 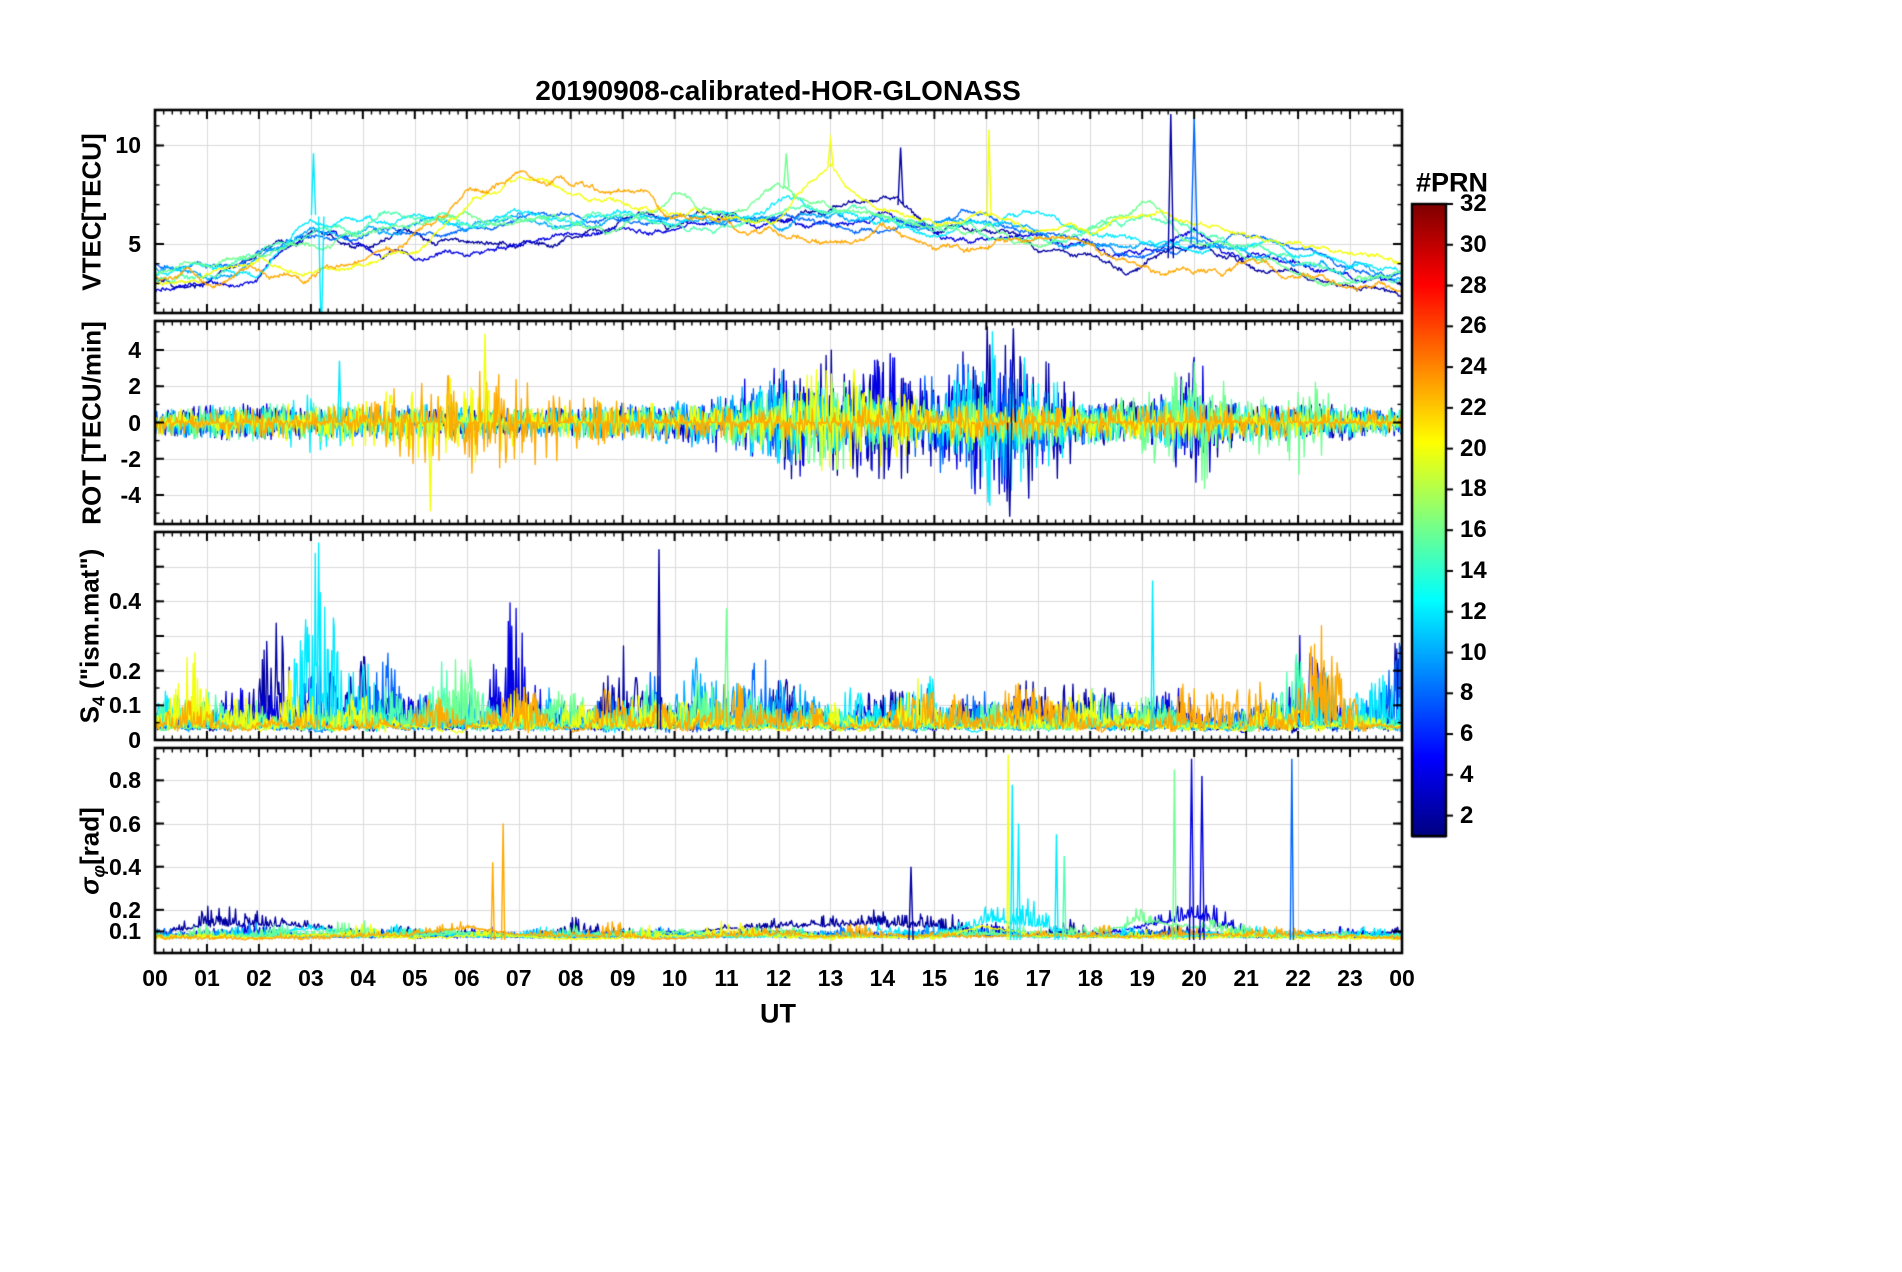 I want to click on colorbar-tick-label: 14, so click(x=1473, y=570).